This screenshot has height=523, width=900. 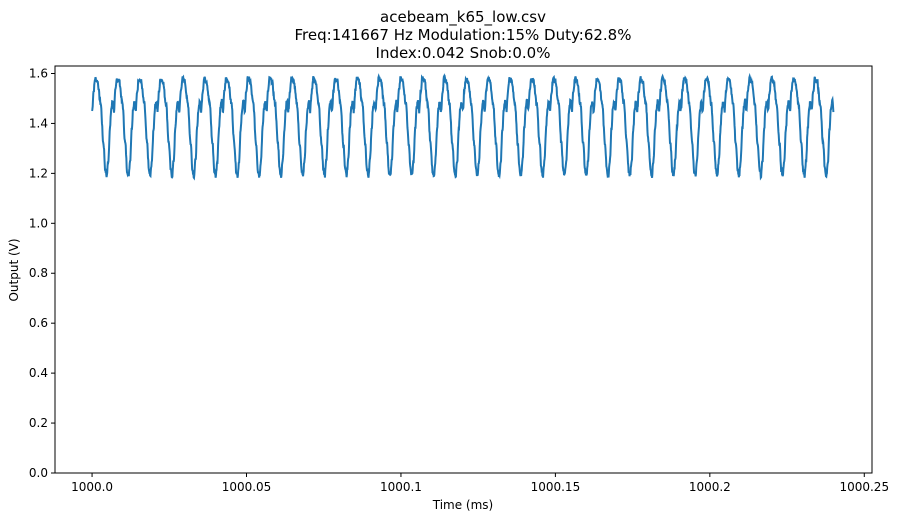 What do you see at coordinates (463, 505) in the screenshot?
I see `x-axis-label: Time (ms)` at bounding box center [463, 505].